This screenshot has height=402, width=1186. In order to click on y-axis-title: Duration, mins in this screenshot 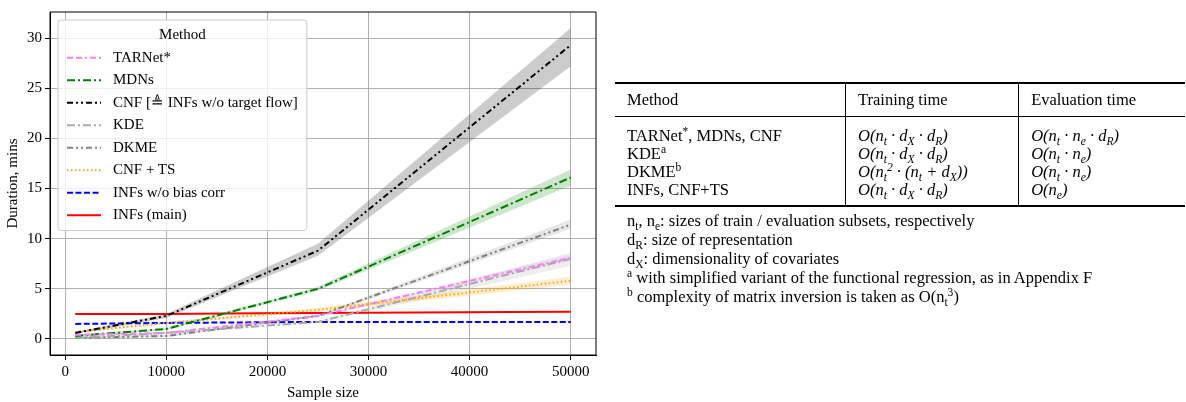, I will do `click(11, 183)`.